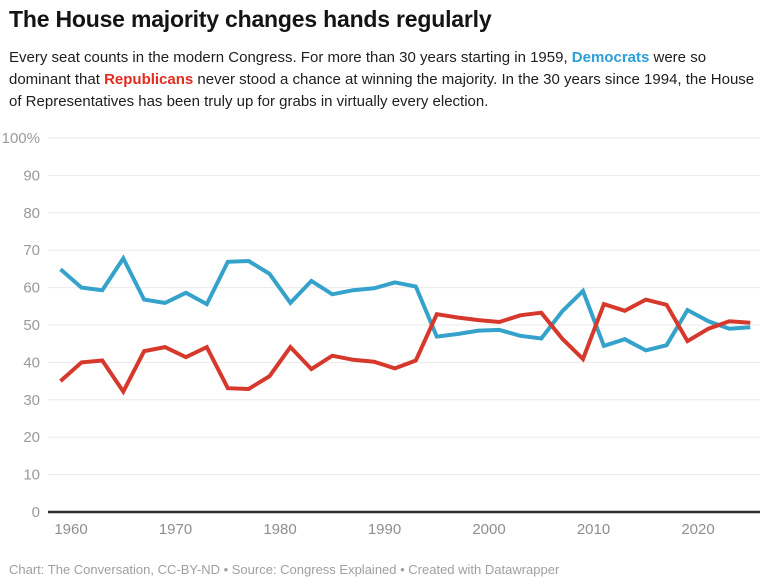 The height and width of the screenshot is (587, 768). I want to click on y-tick-label: 10, so click(31, 475).